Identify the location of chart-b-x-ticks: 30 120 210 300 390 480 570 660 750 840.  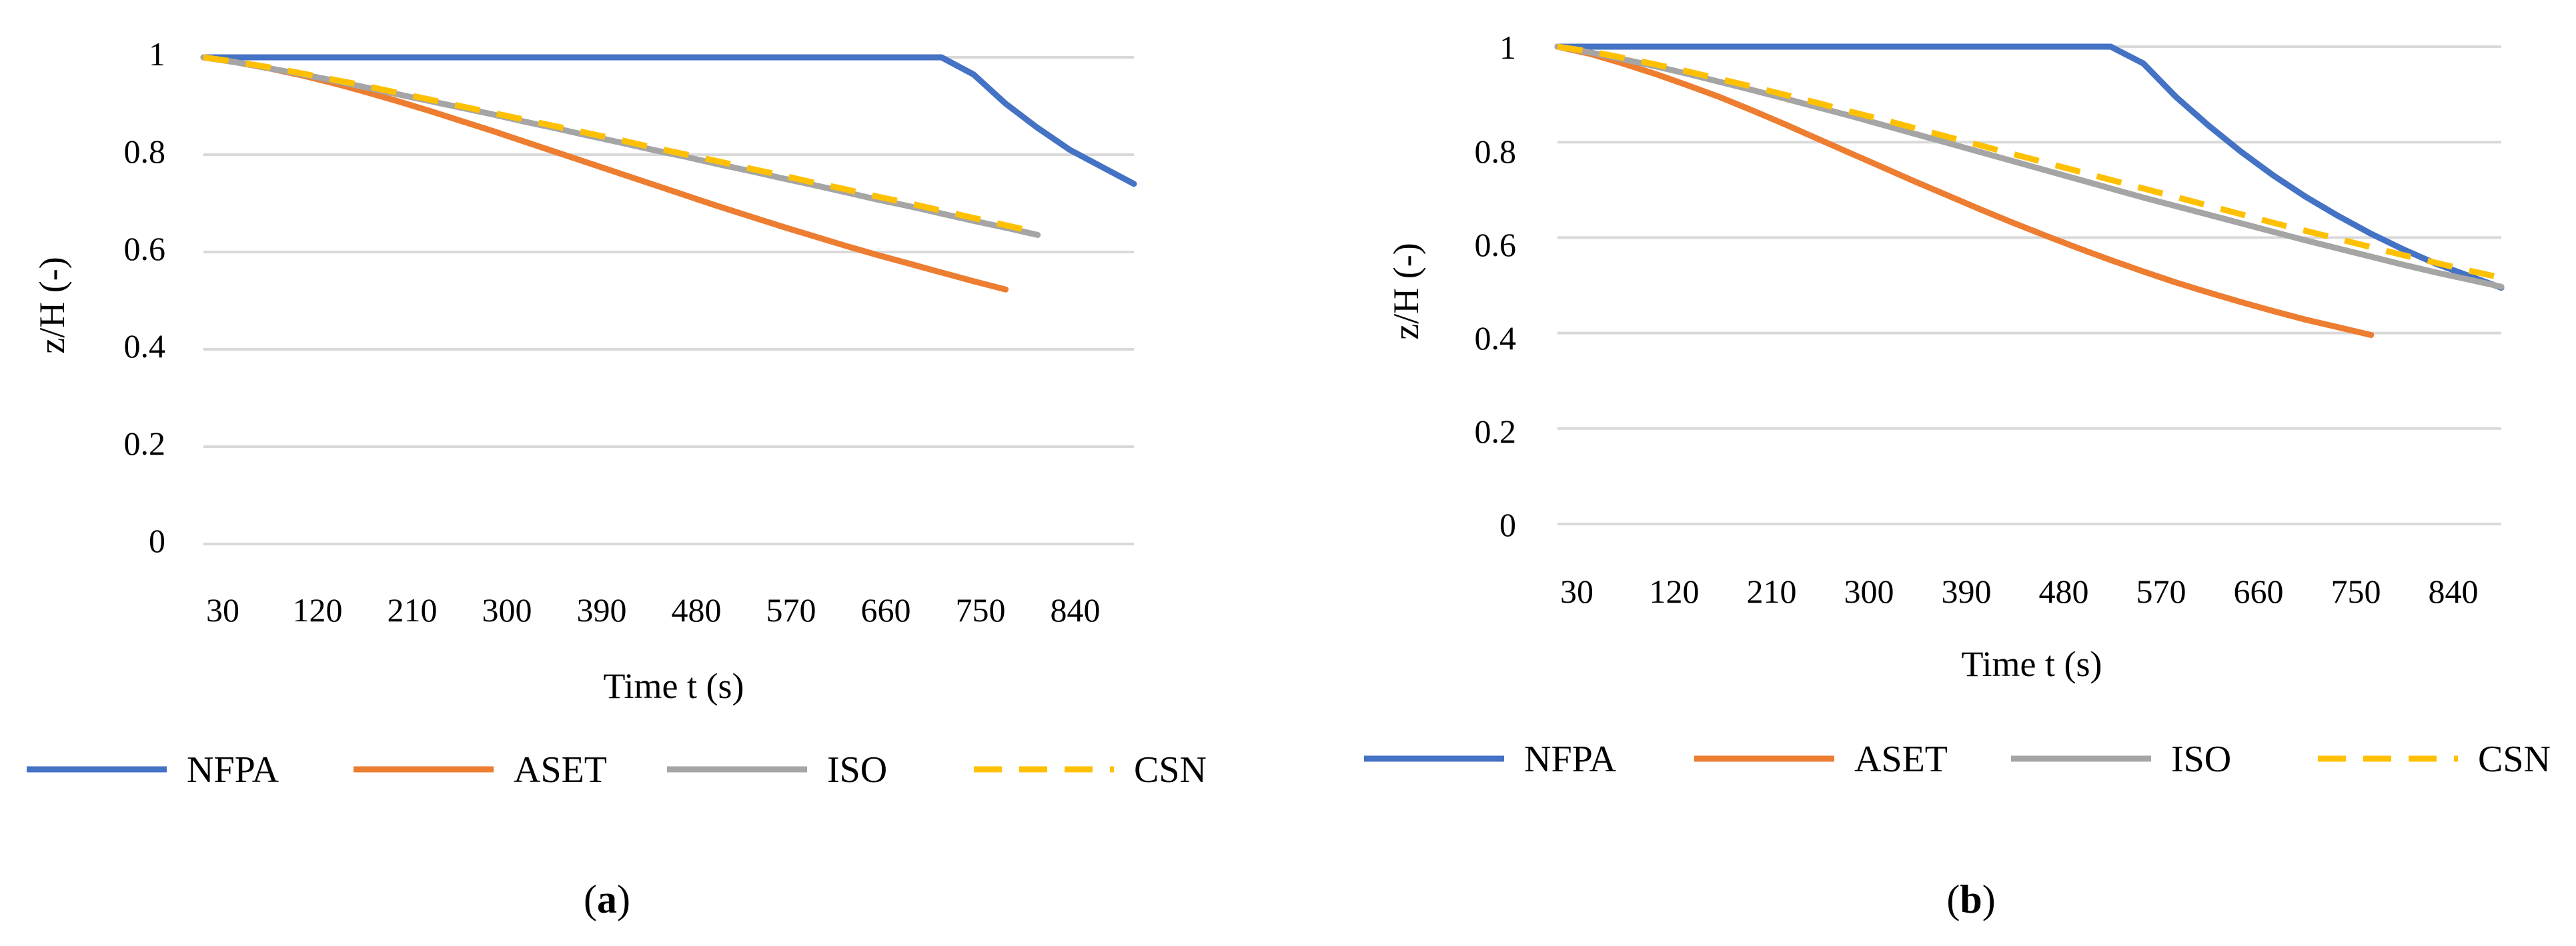
(2020, 591).